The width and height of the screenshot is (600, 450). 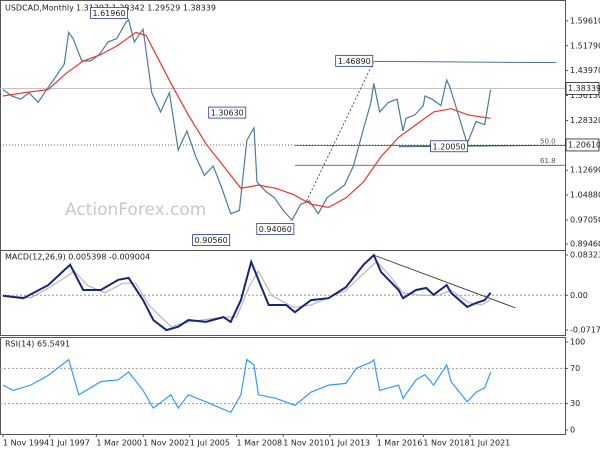 I want to click on fib-label: 61.8, so click(x=548, y=161).